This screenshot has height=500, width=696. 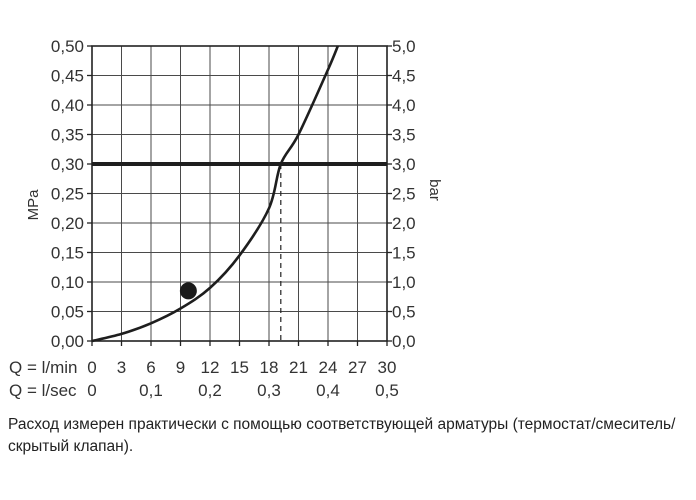 I want to click on x-axis-lmin-tick-label: 18, so click(x=269, y=367).